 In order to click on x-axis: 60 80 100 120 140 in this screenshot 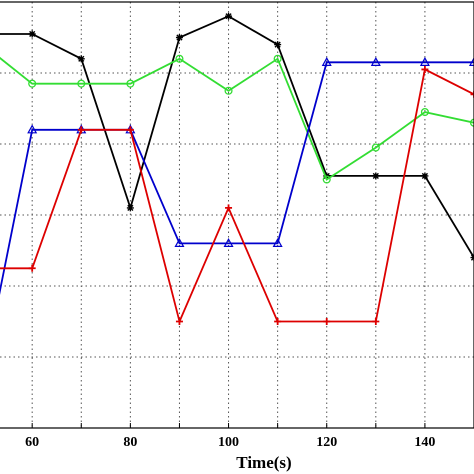, I will do `click(230, 436)`.